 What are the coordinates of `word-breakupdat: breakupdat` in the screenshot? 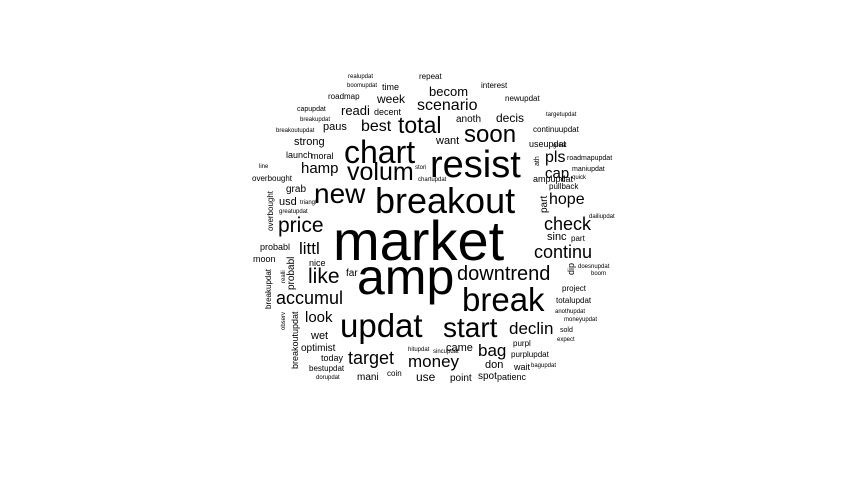 It's located at (268, 288).